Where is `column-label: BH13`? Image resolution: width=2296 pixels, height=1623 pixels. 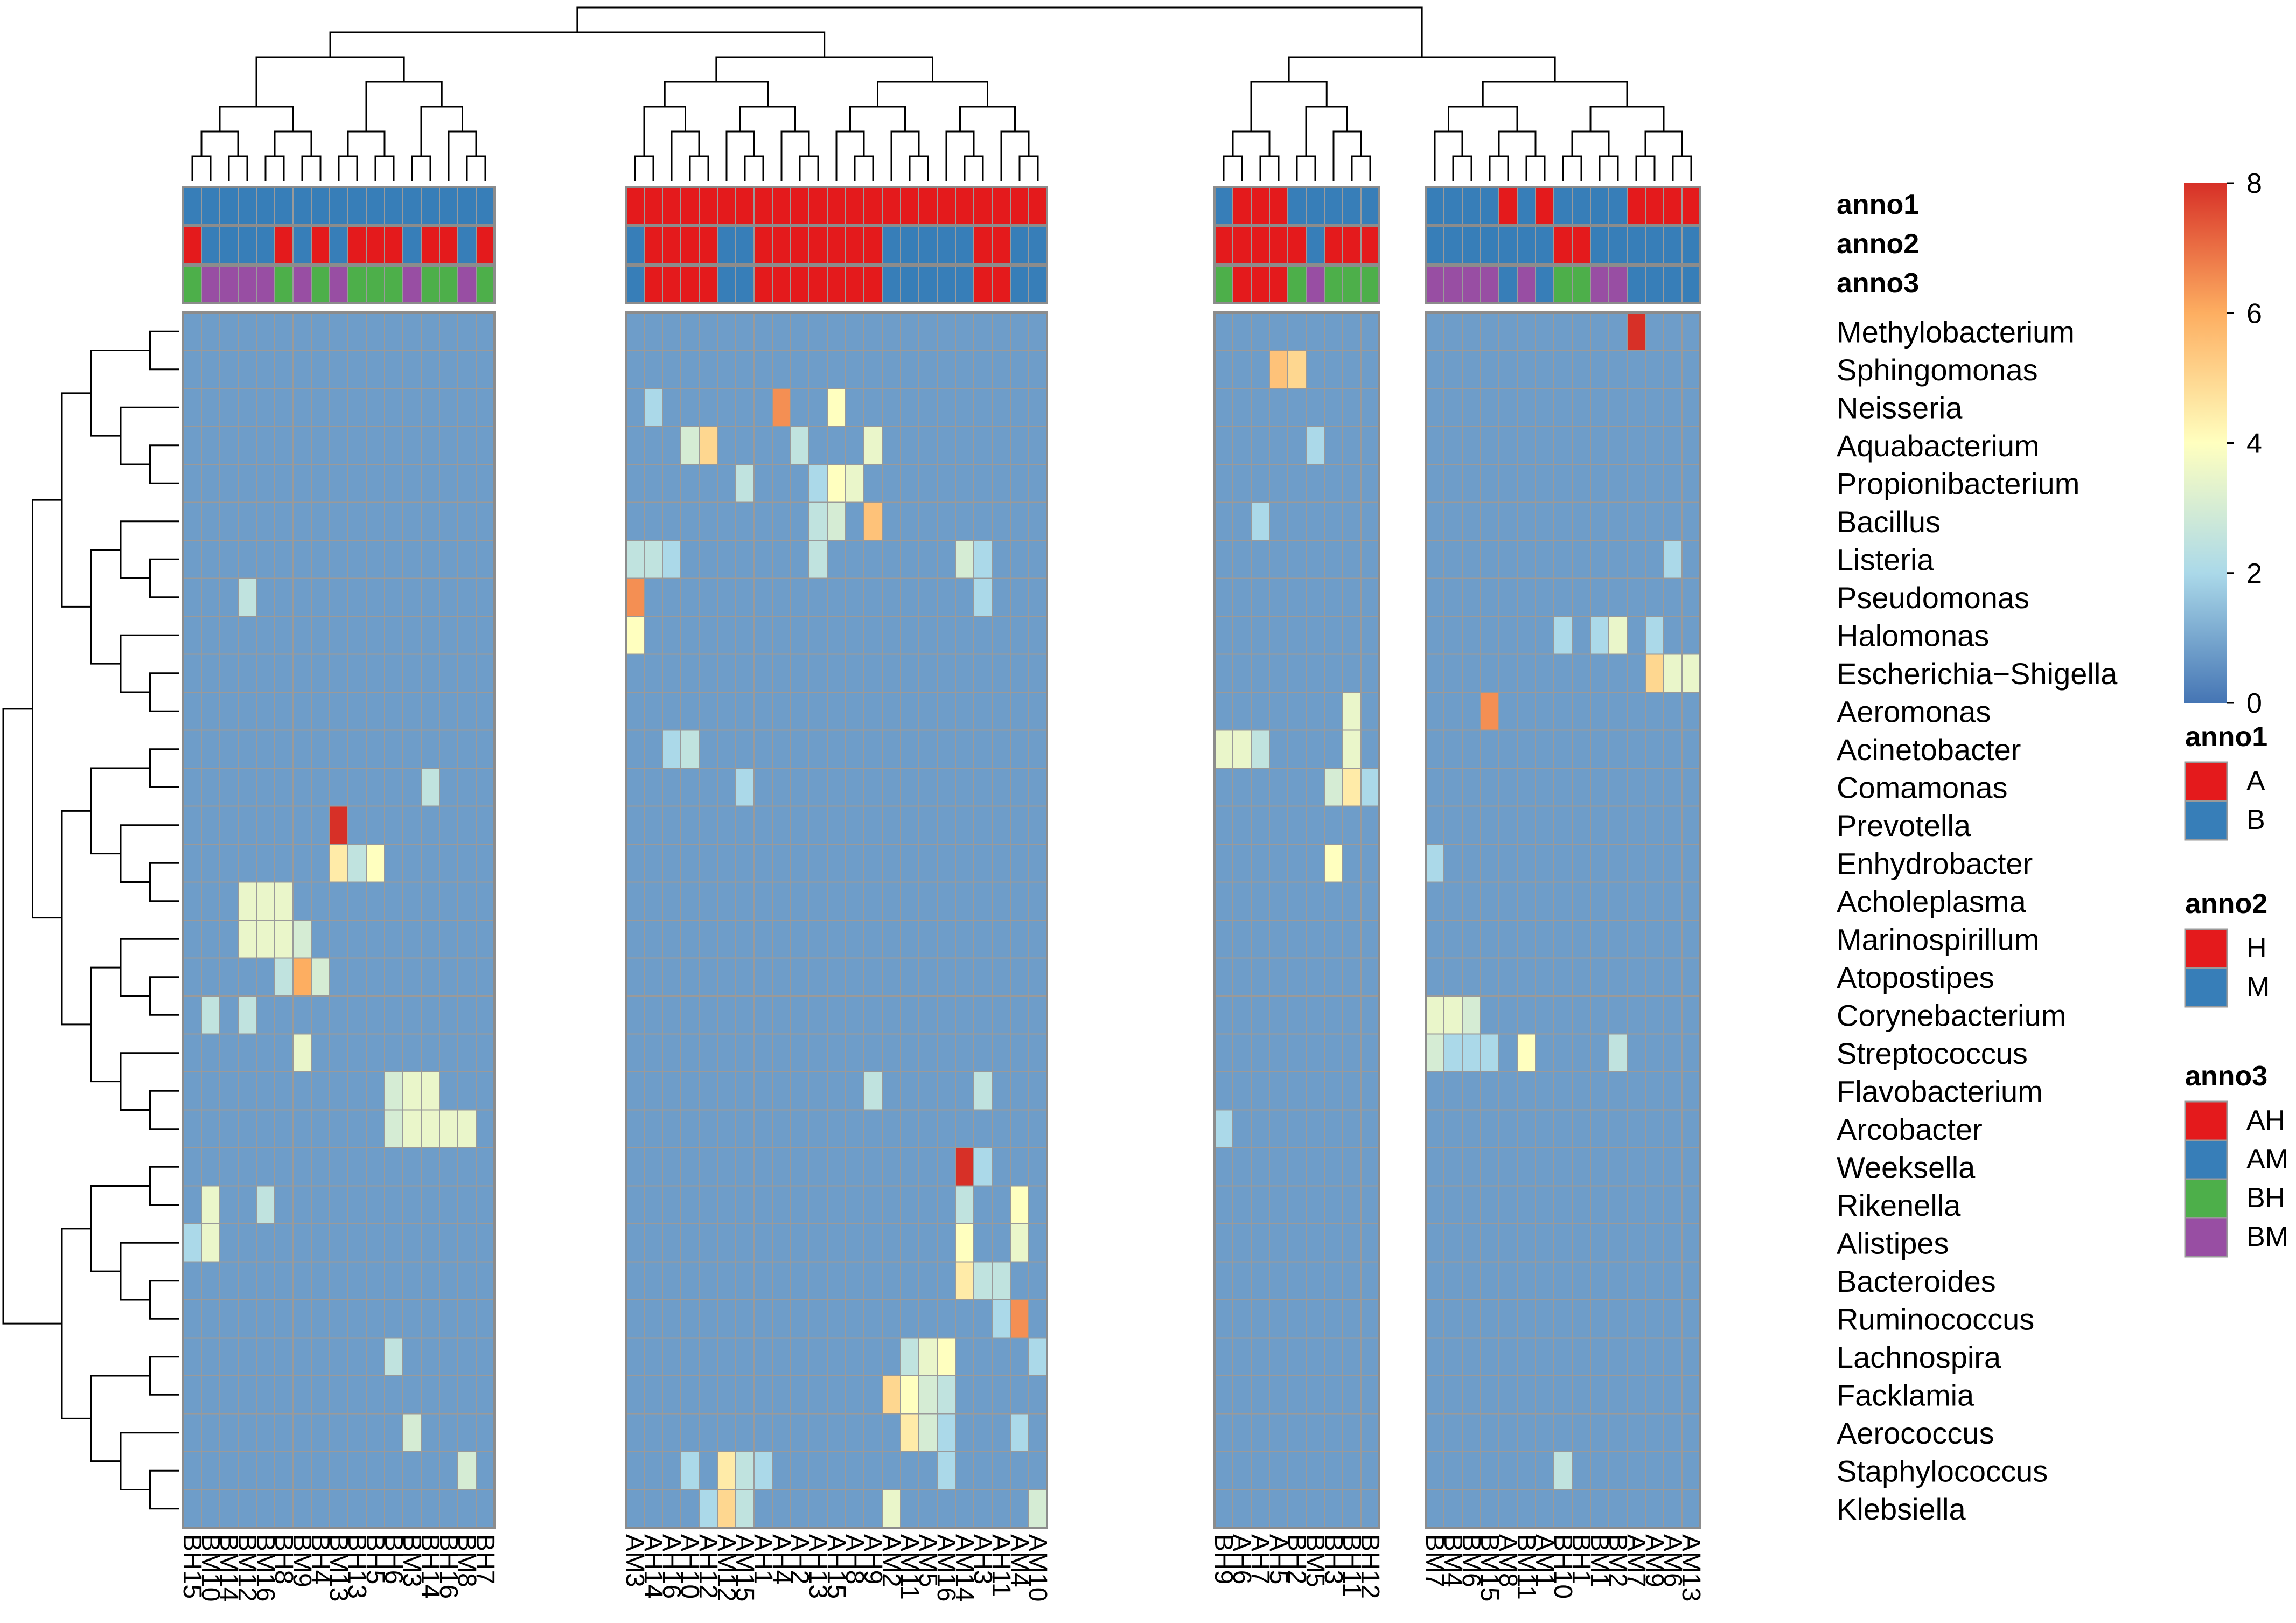 column-label: BH13 is located at coordinates (357, 1566).